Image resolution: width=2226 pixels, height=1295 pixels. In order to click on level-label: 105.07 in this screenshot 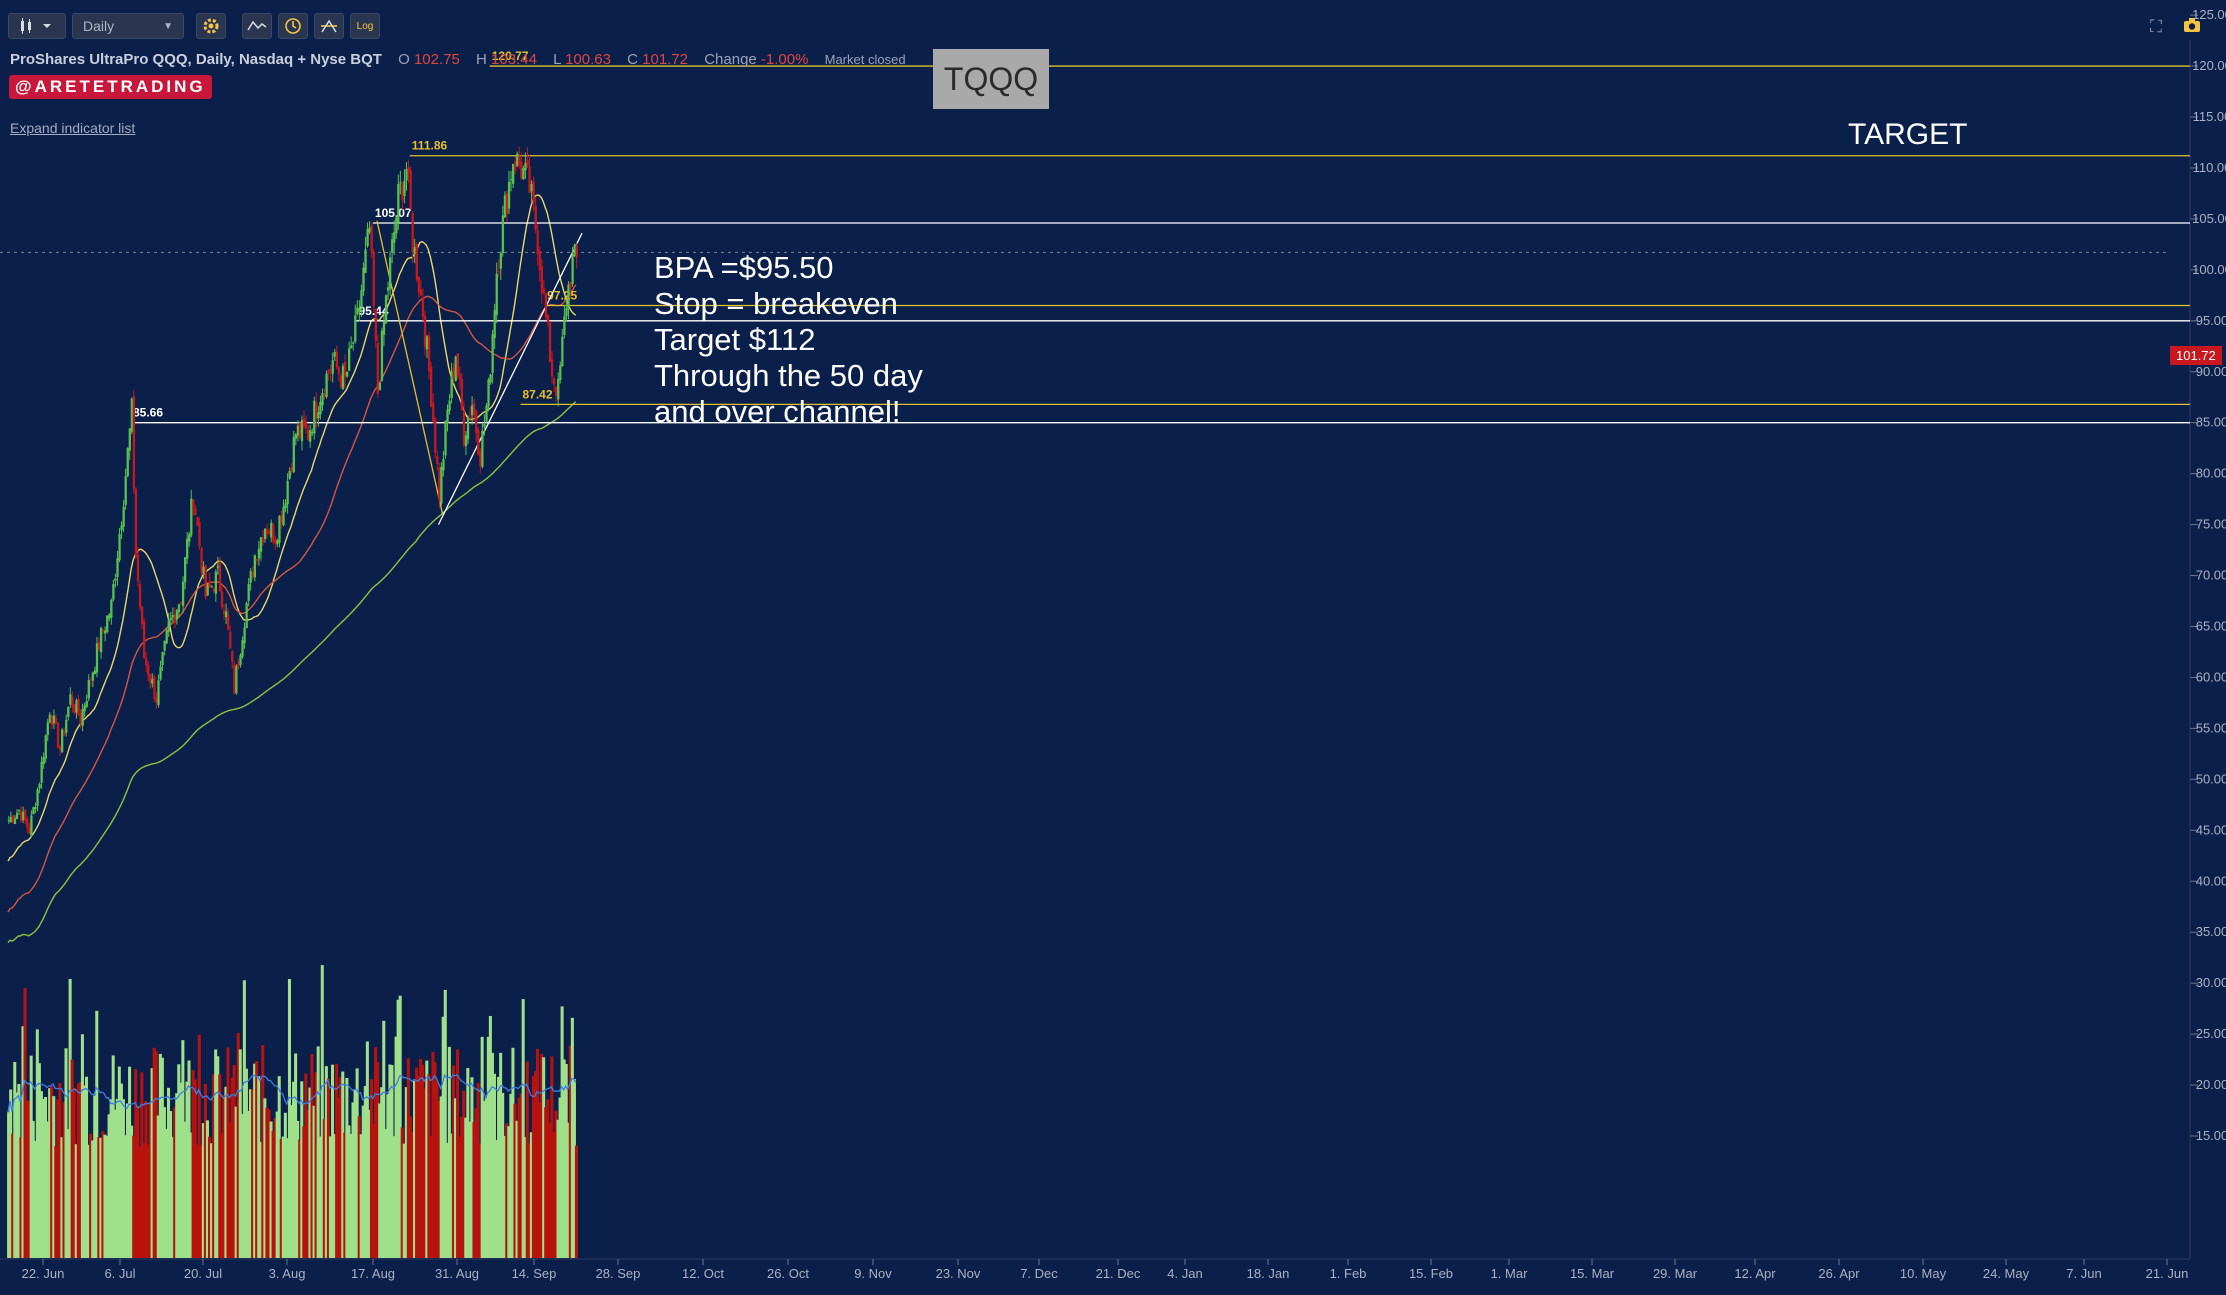, I will do `click(393, 213)`.